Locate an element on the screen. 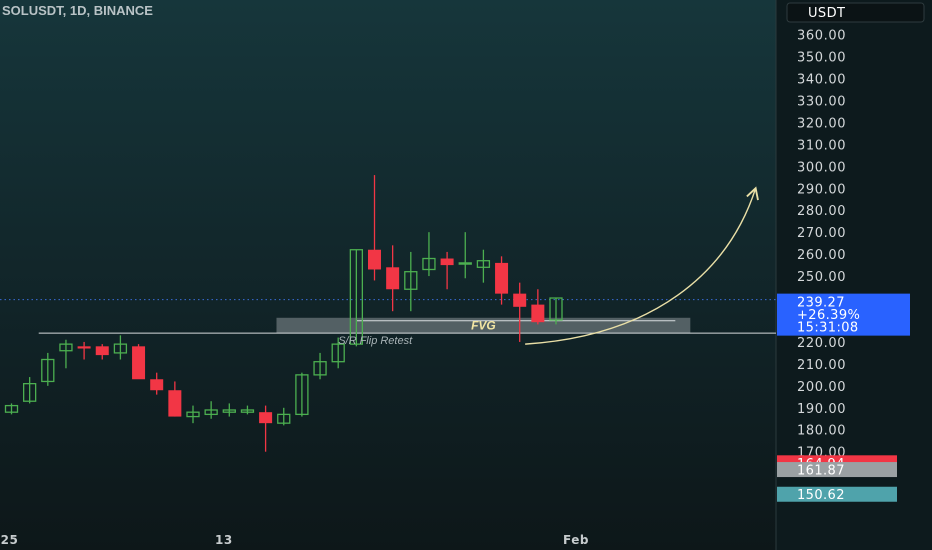 The image size is (932, 550). price-tag-label: 161.87 is located at coordinates (821, 471).